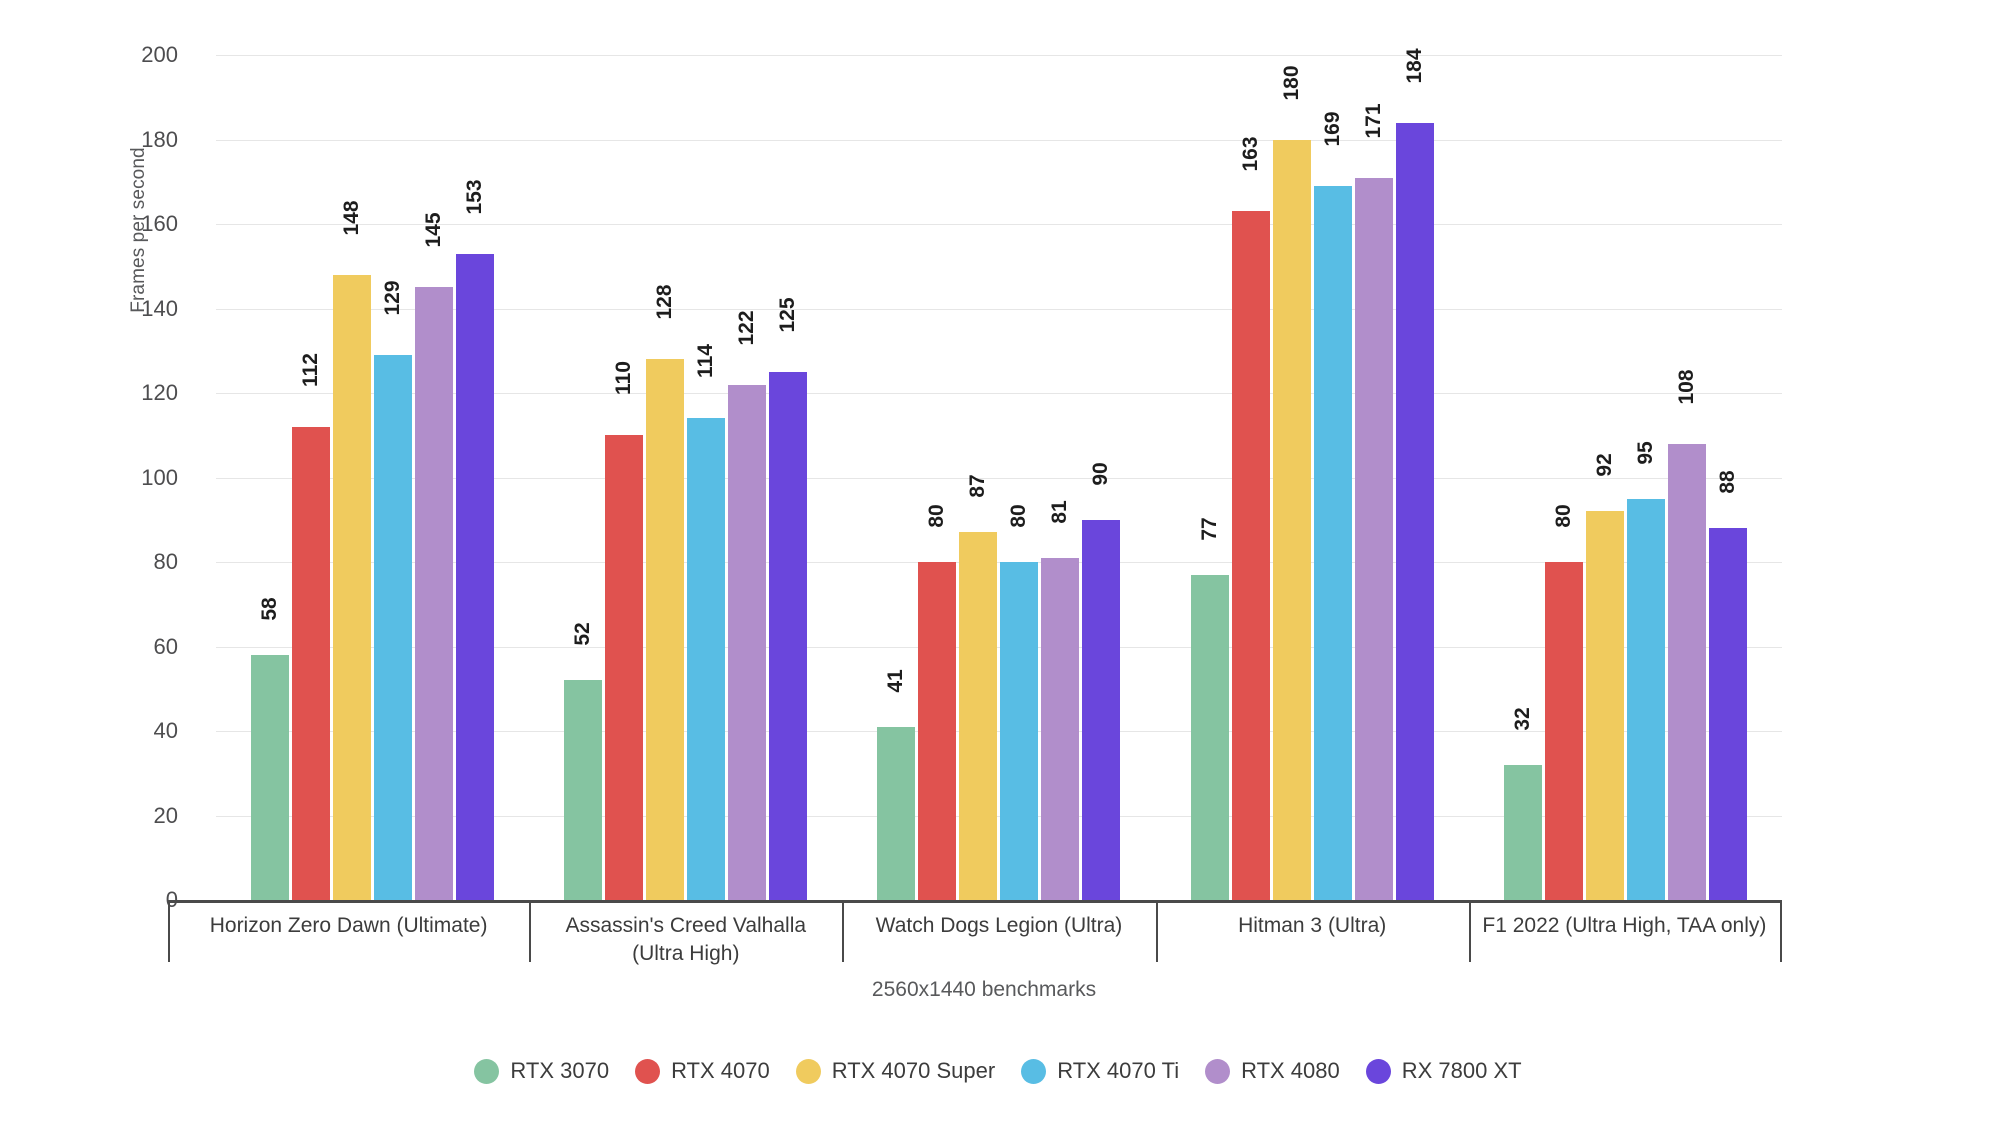  What do you see at coordinates (1522, 719) in the screenshot?
I see `bar-value-label: 32` at bounding box center [1522, 719].